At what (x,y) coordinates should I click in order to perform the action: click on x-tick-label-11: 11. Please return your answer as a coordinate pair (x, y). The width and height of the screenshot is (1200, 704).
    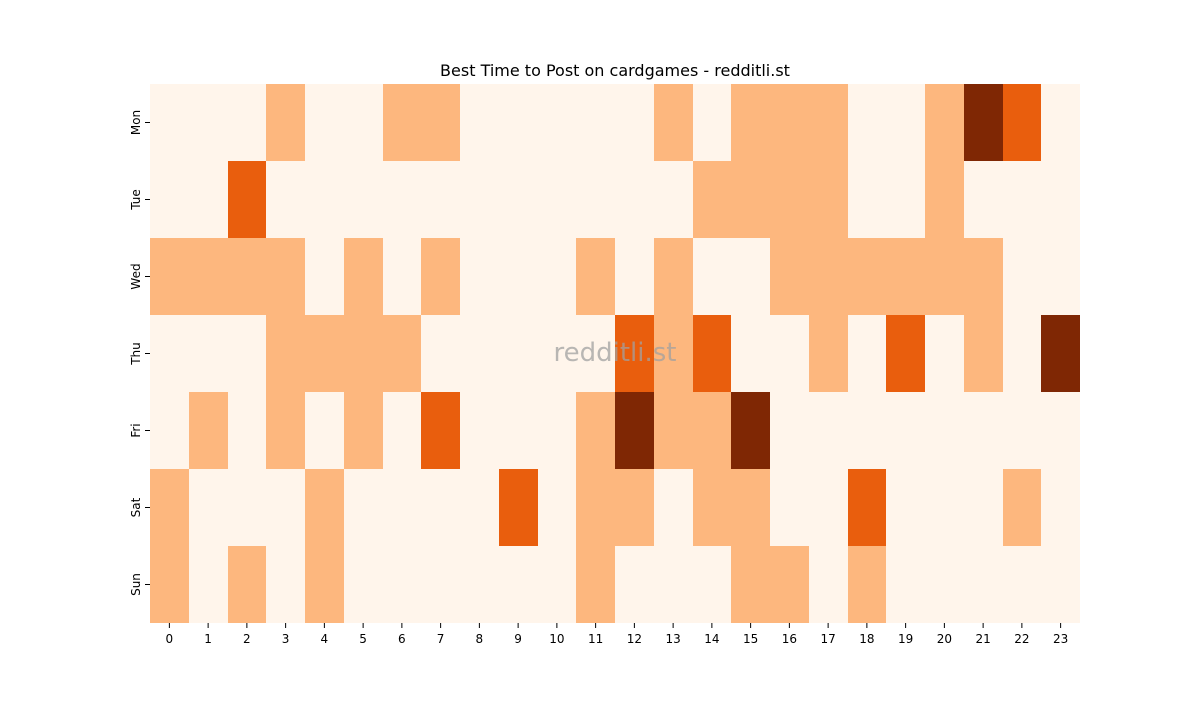
    Looking at the image, I should click on (595, 639).